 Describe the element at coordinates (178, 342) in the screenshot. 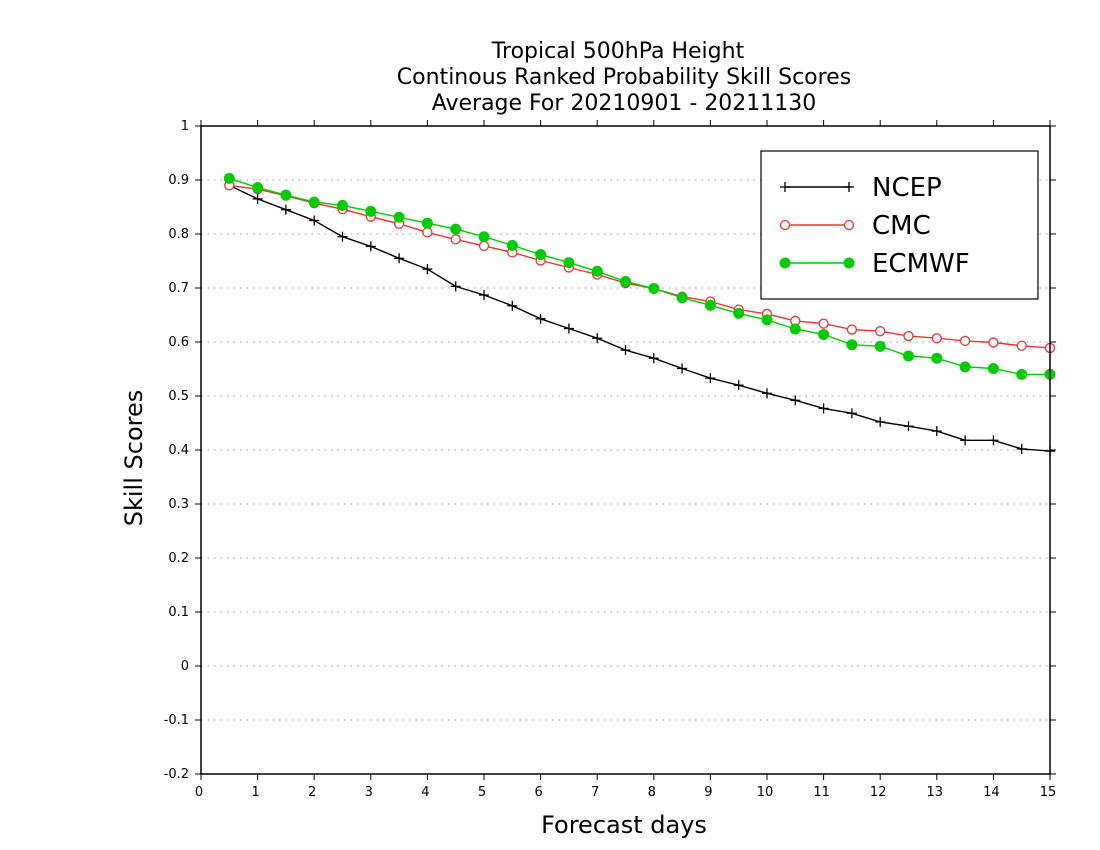

I see `y-tick-label: 0.6` at that location.